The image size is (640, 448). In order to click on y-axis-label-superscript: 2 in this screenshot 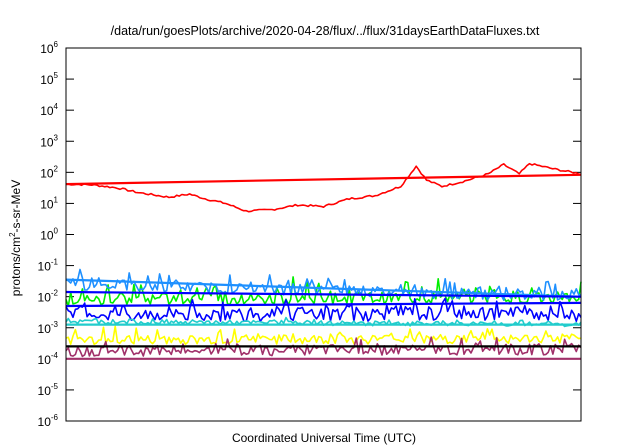, I will do `click(12, 234)`.